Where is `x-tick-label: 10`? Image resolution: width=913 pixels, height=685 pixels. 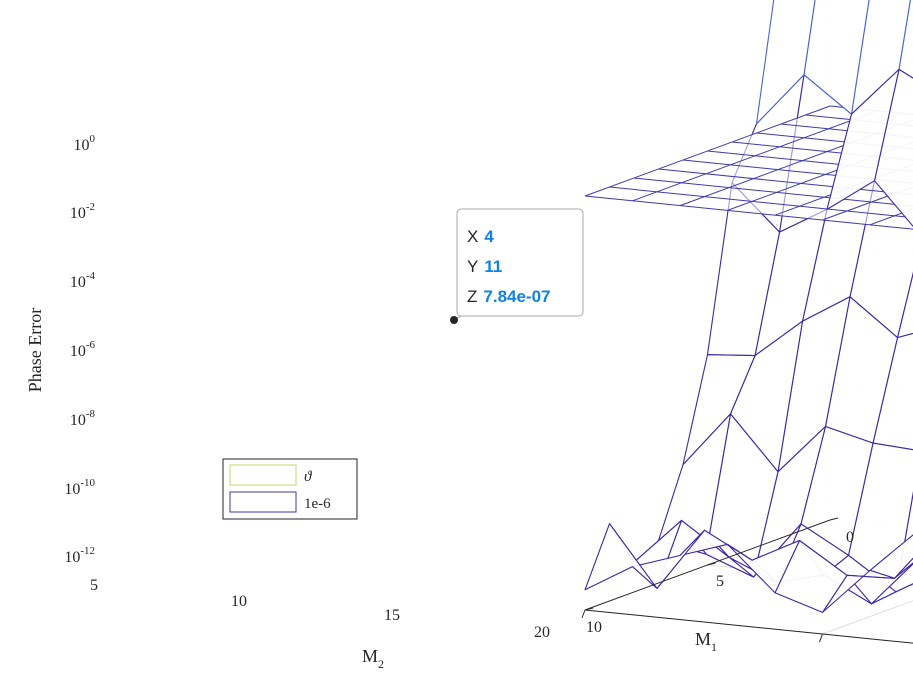 x-tick-label: 10 is located at coordinates (594, 627).